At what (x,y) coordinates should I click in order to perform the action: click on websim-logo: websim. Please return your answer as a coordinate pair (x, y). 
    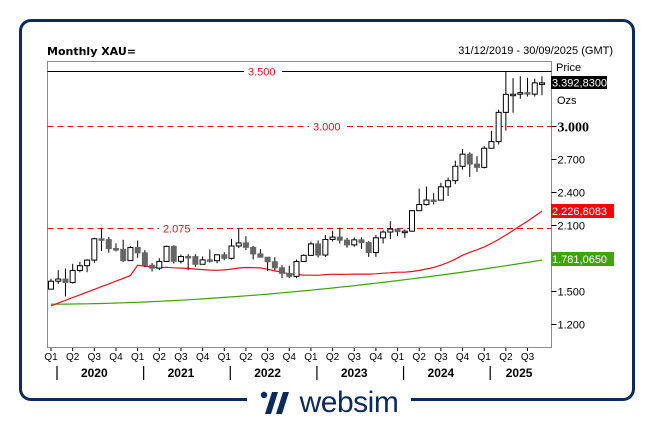
    Looking at the image, I should click on (329, 403).